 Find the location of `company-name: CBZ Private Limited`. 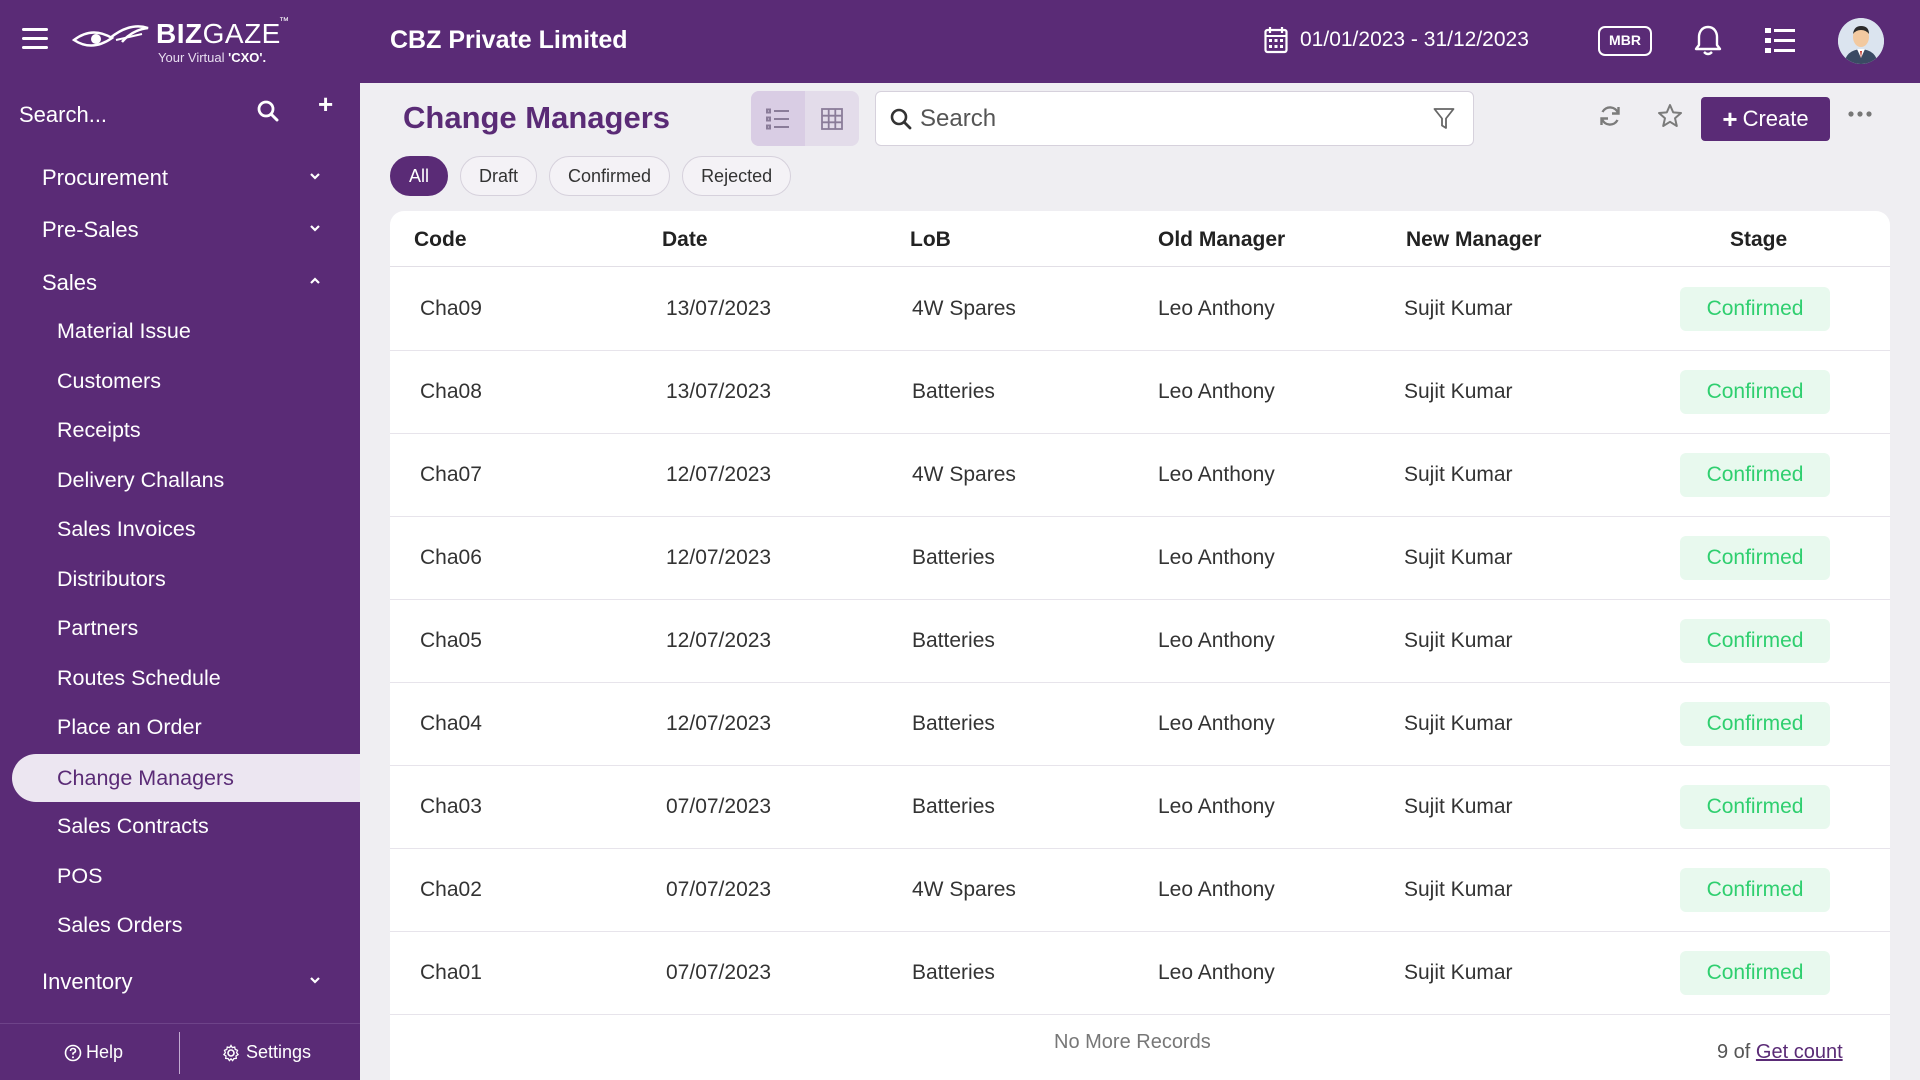

company-name: CBZ Private Limited is located at coordinates (509, 40).